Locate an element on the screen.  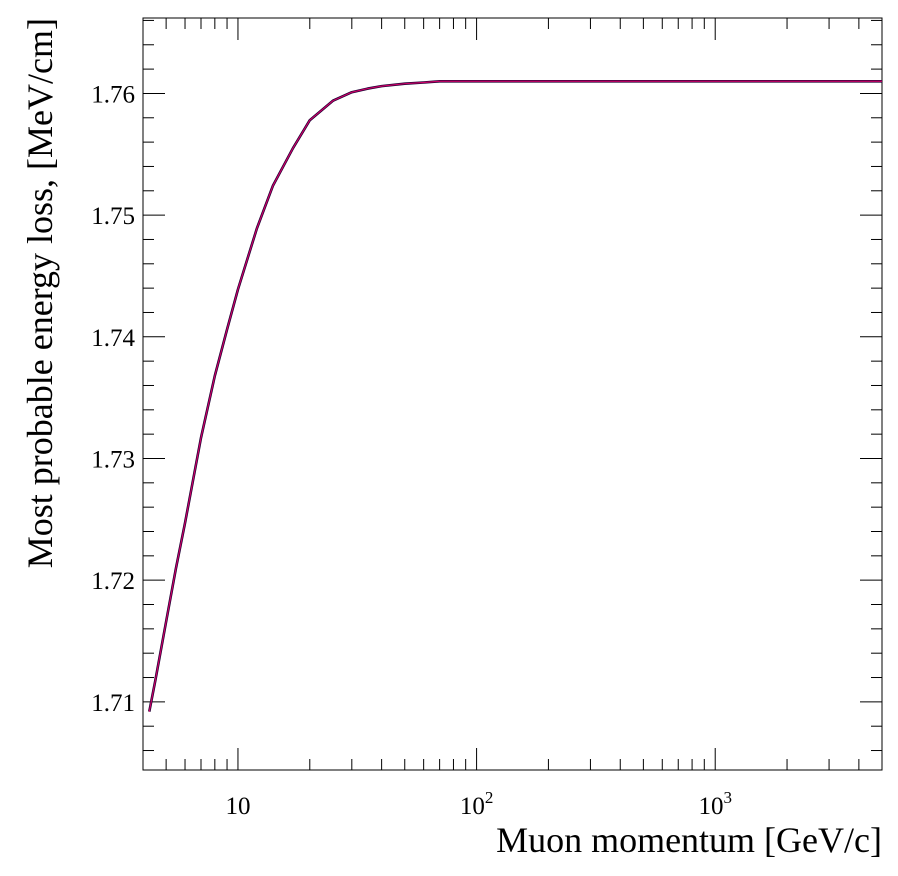
y-tick-label: 1.72 is located at coordinates (113, 581).